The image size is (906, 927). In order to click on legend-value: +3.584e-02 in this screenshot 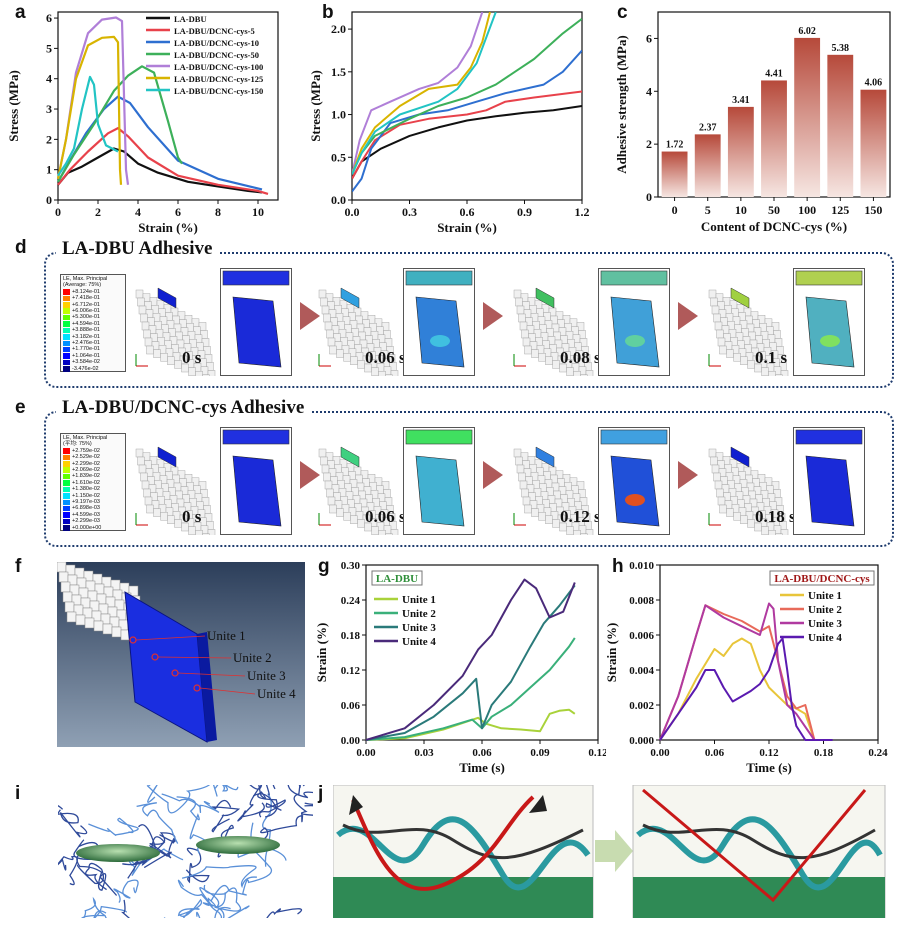, I will do `click(86, 362)`.